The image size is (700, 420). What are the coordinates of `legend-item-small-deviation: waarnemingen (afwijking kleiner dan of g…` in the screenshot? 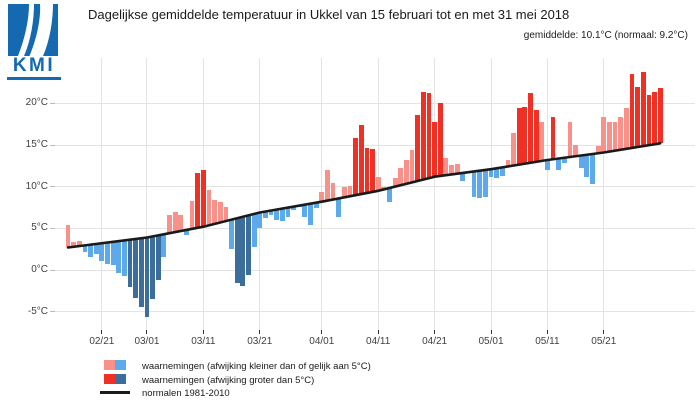 It's located at (235, 367).